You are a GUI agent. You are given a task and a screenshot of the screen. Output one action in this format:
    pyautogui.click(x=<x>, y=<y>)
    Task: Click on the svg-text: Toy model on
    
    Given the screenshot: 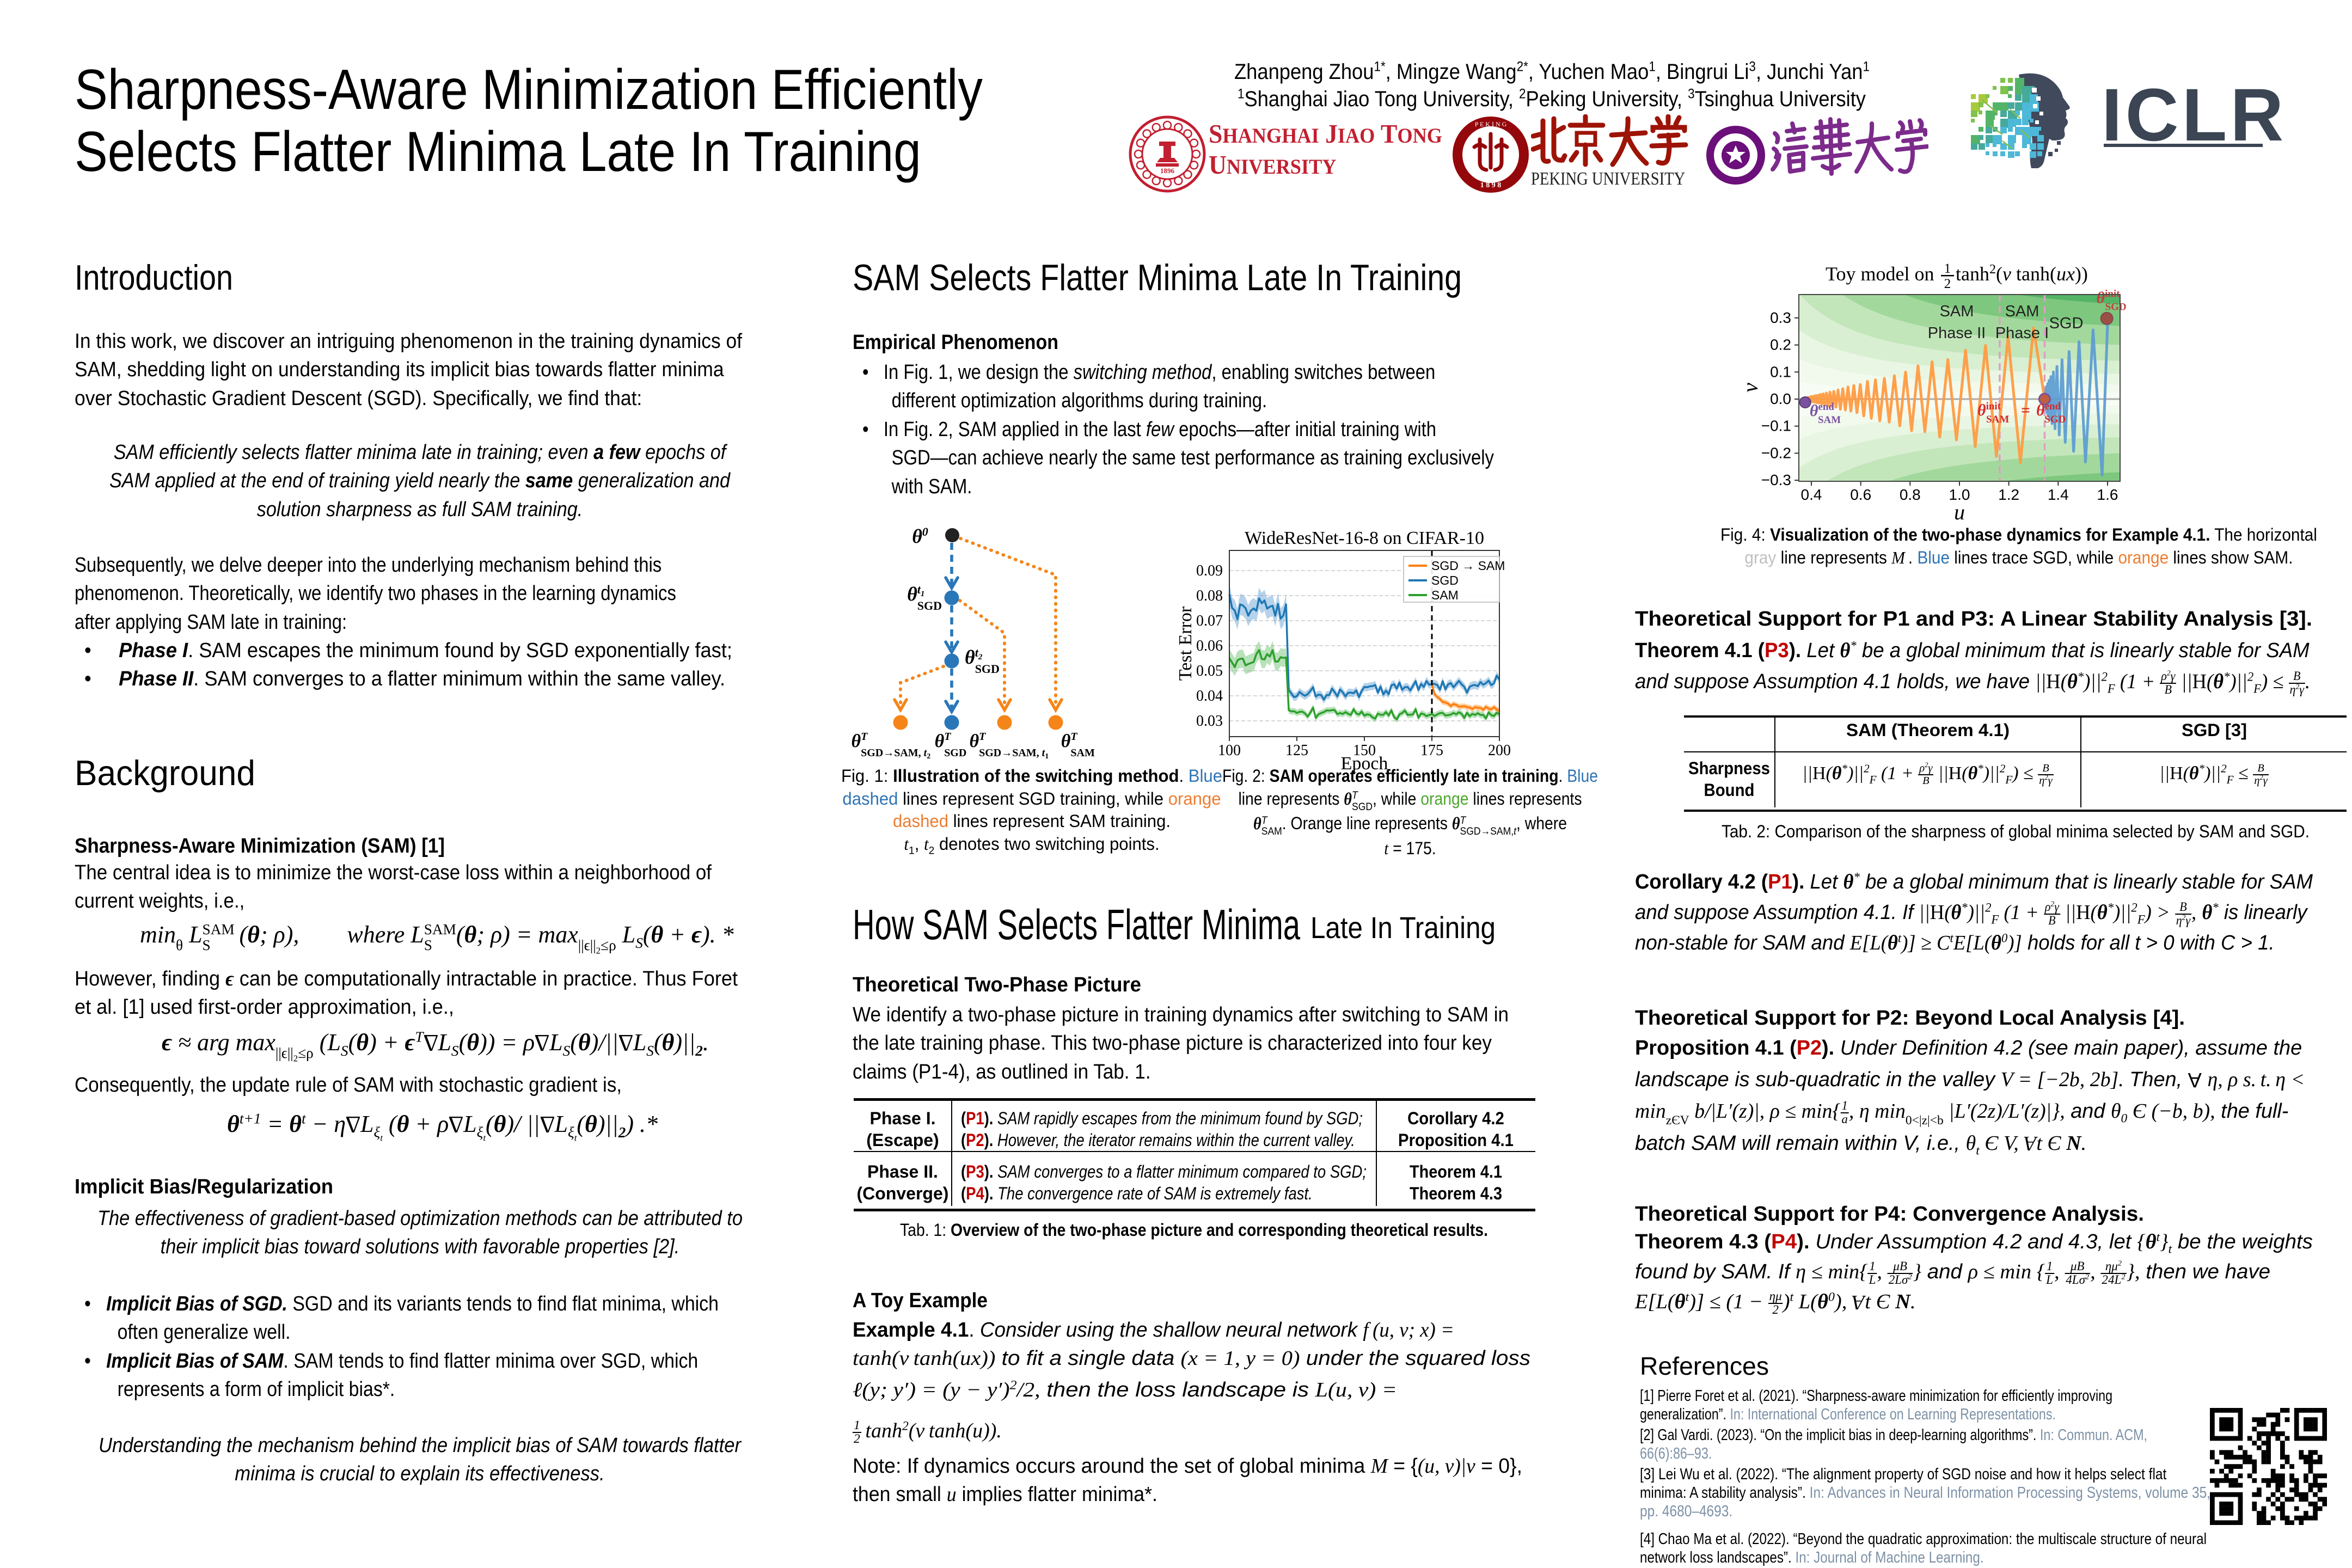 What is the action you would take?
    pyautogui.click(x=1880, y=274)
    